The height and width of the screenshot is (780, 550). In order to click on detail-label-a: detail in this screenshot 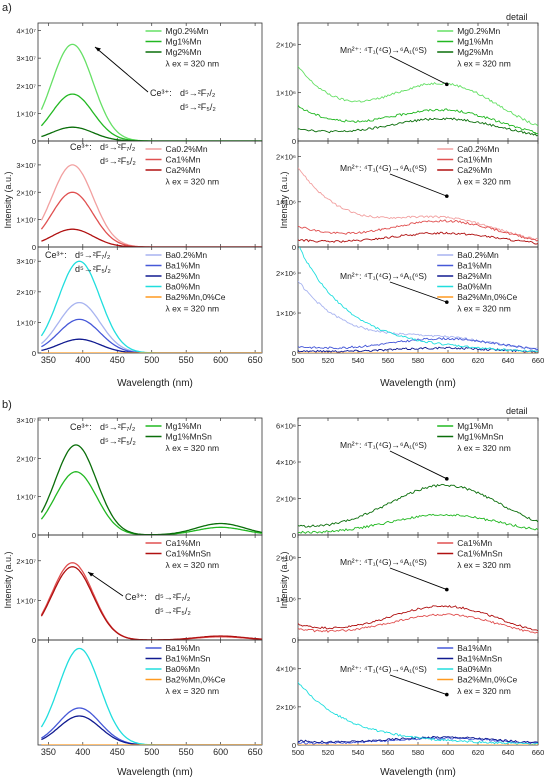, I will do `click(517, 17)`.